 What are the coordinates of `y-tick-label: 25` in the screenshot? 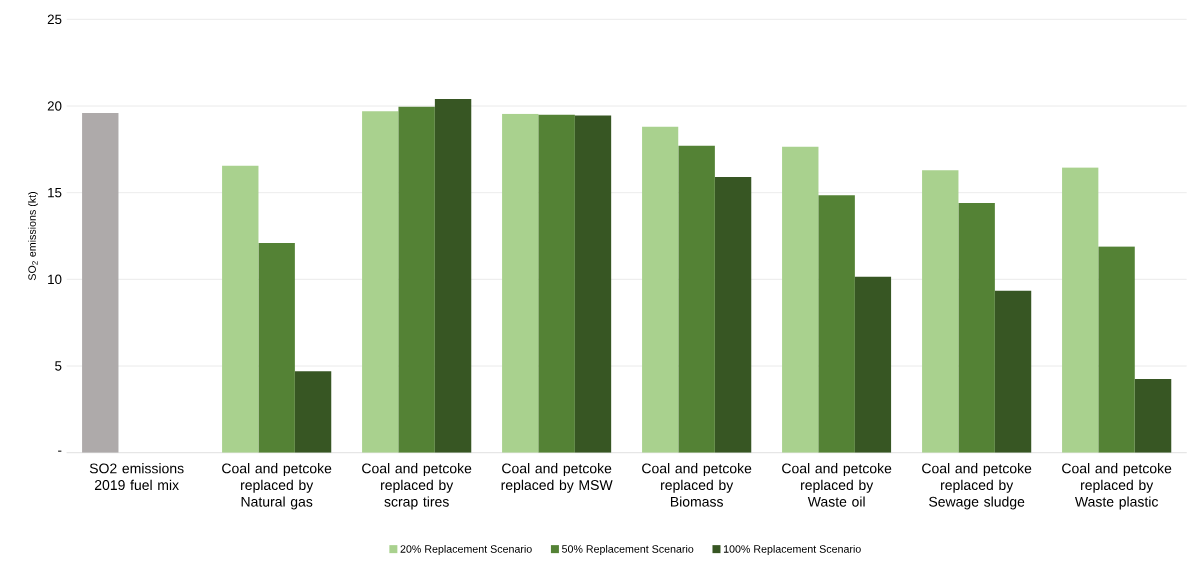 It's located at (54, 19).